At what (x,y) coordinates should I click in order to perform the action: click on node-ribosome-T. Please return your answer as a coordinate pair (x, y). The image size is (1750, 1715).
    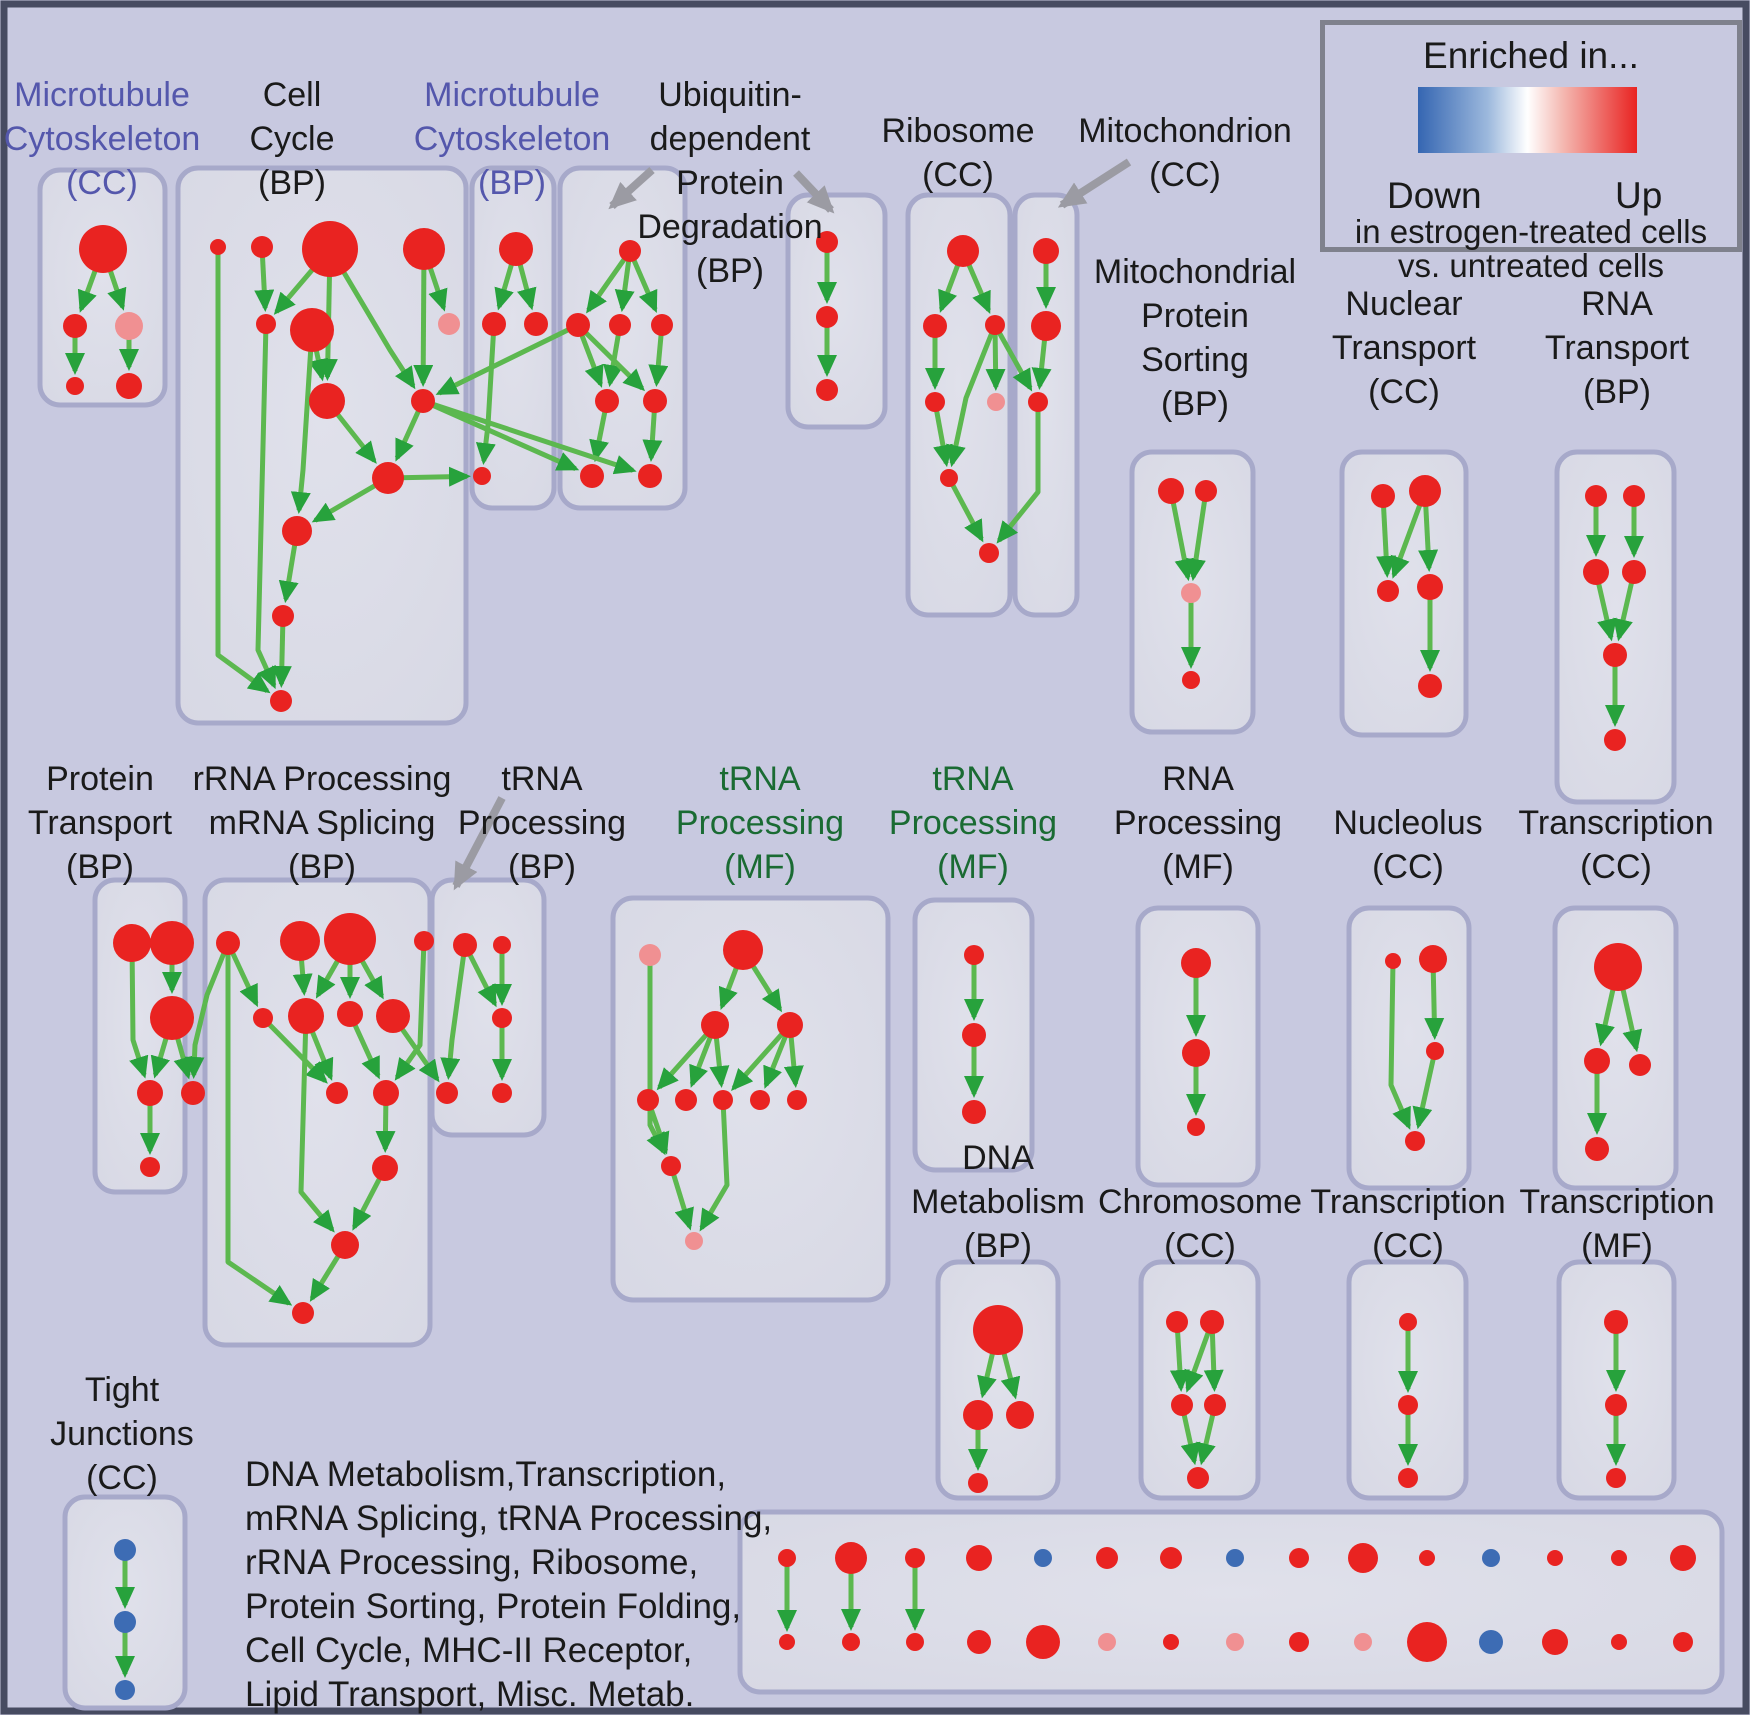
    Looking at the image, I should click on (963, 251).